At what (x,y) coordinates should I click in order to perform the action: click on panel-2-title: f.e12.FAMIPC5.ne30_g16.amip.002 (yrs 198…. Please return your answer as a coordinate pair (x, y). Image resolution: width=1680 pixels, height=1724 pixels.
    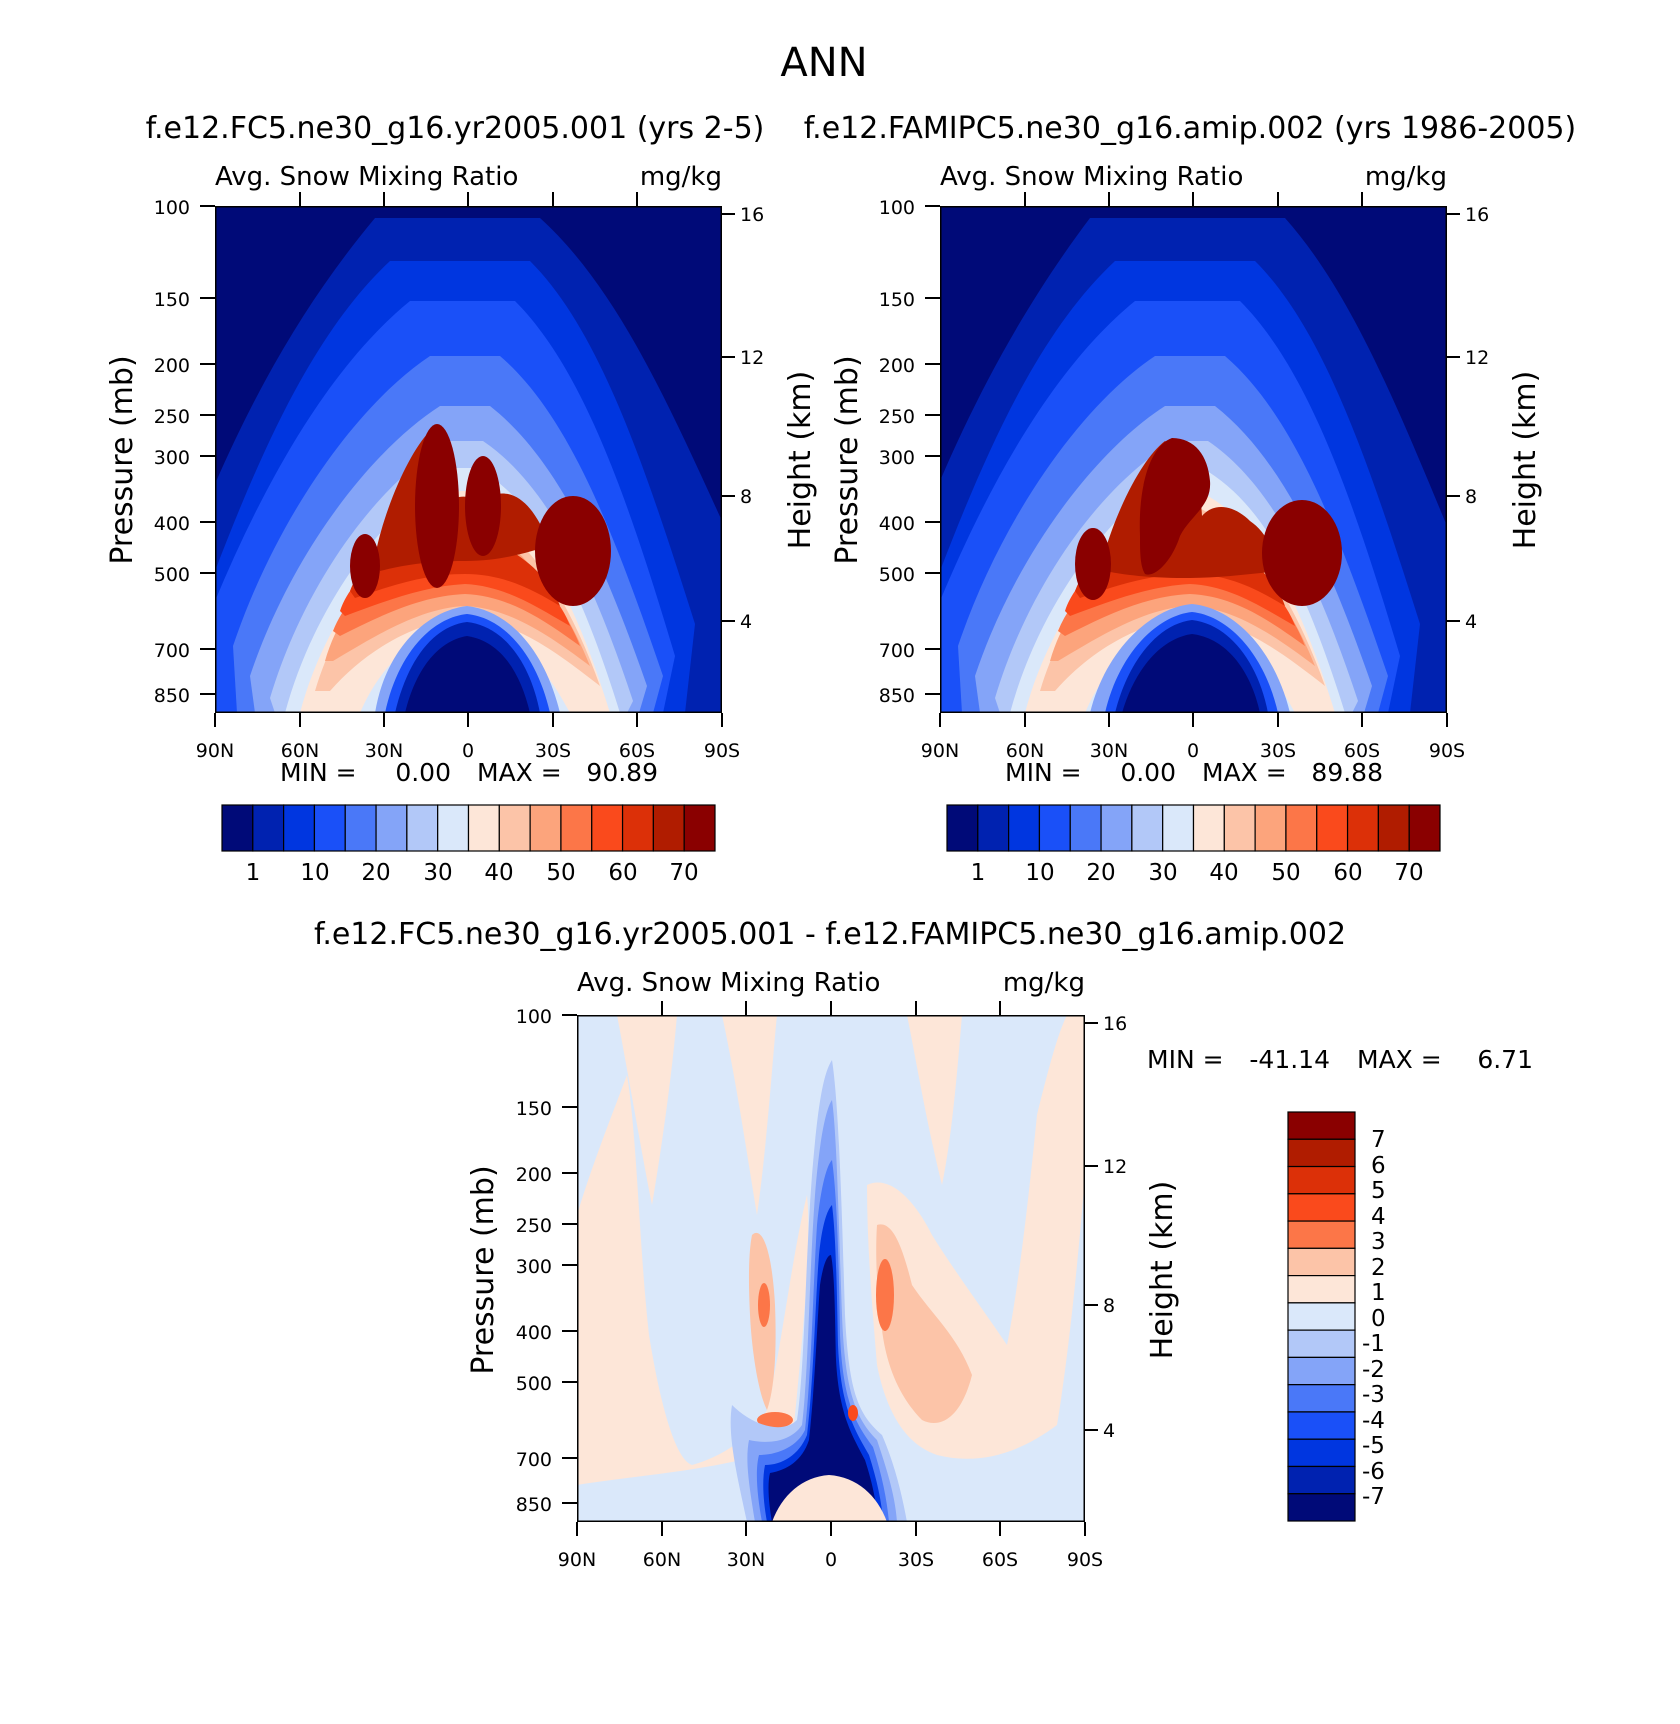
    Looking at the image, I should click on (1190, 128).